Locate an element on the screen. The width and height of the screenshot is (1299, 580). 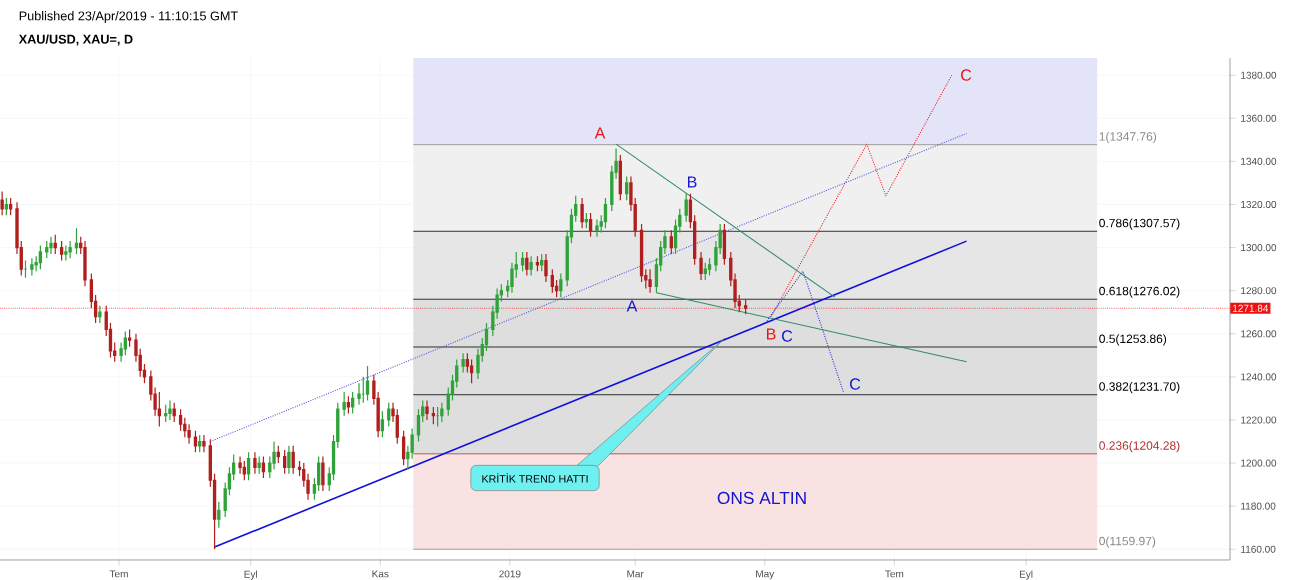
ref-line-label: 0.618(1276.02) is located at coordinates (1139, 292).